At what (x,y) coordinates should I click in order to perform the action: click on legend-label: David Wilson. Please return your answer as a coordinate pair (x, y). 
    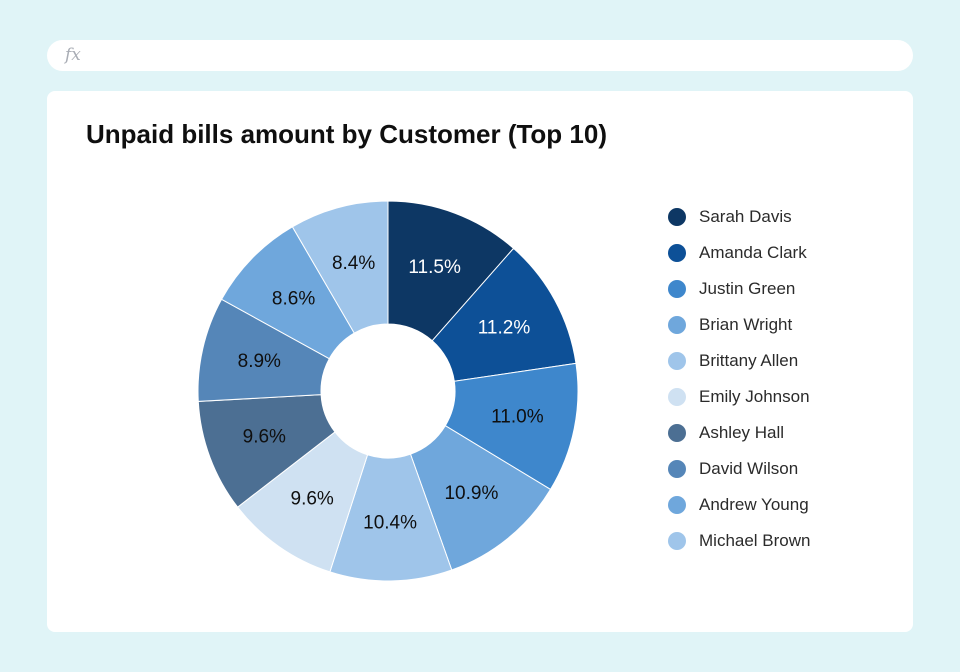
    Looking at the image, I should click on (749, 468).